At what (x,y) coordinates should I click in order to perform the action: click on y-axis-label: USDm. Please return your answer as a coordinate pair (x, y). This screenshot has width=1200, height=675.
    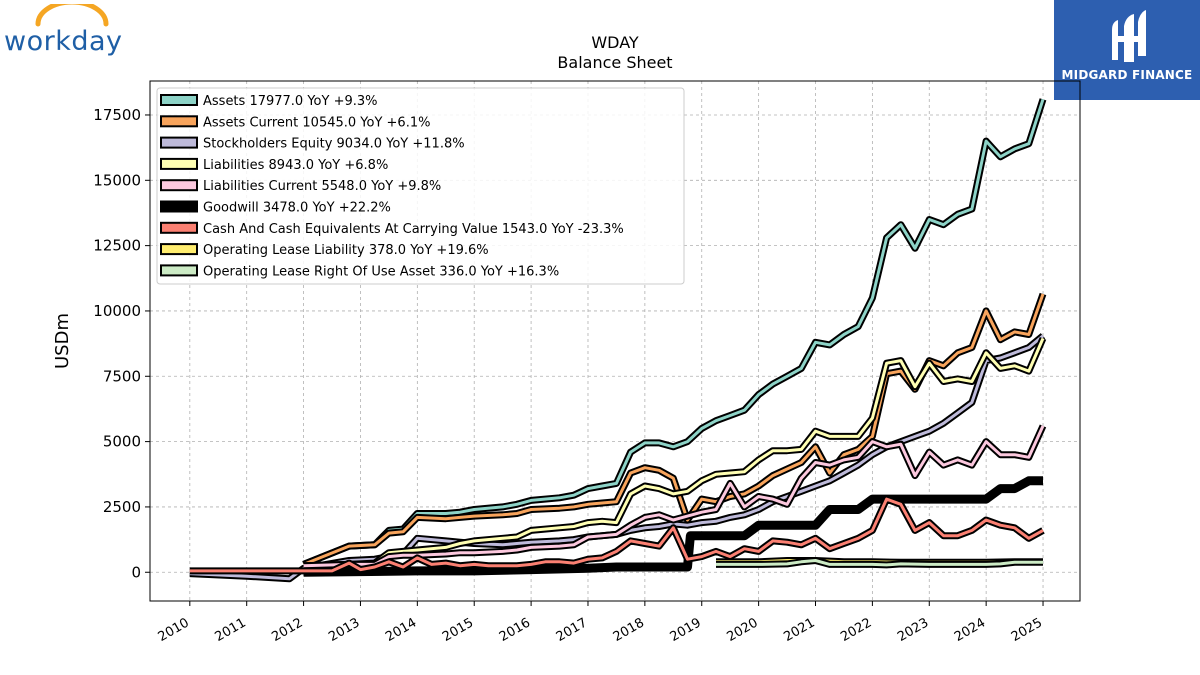
    Looking at the image, I should click on (62, 341).